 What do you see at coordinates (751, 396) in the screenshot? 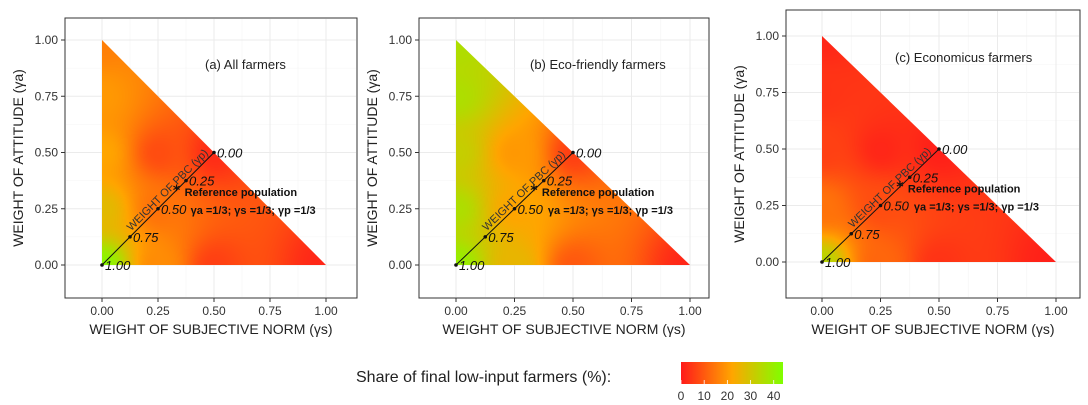
I see `legend-tick-label: 30` at bounding box center [751, 396].